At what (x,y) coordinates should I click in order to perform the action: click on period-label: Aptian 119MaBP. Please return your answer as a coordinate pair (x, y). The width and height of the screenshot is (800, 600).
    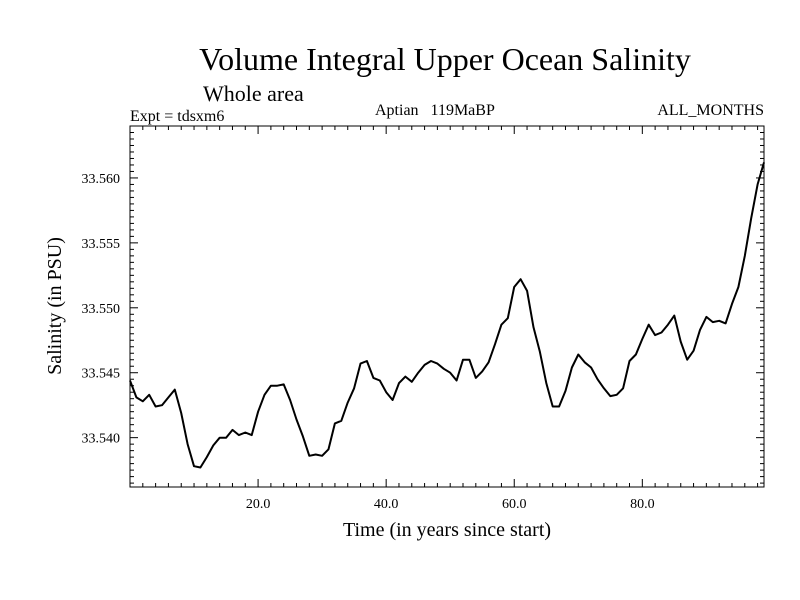
    Looking at the image, I should click on (435, 110).